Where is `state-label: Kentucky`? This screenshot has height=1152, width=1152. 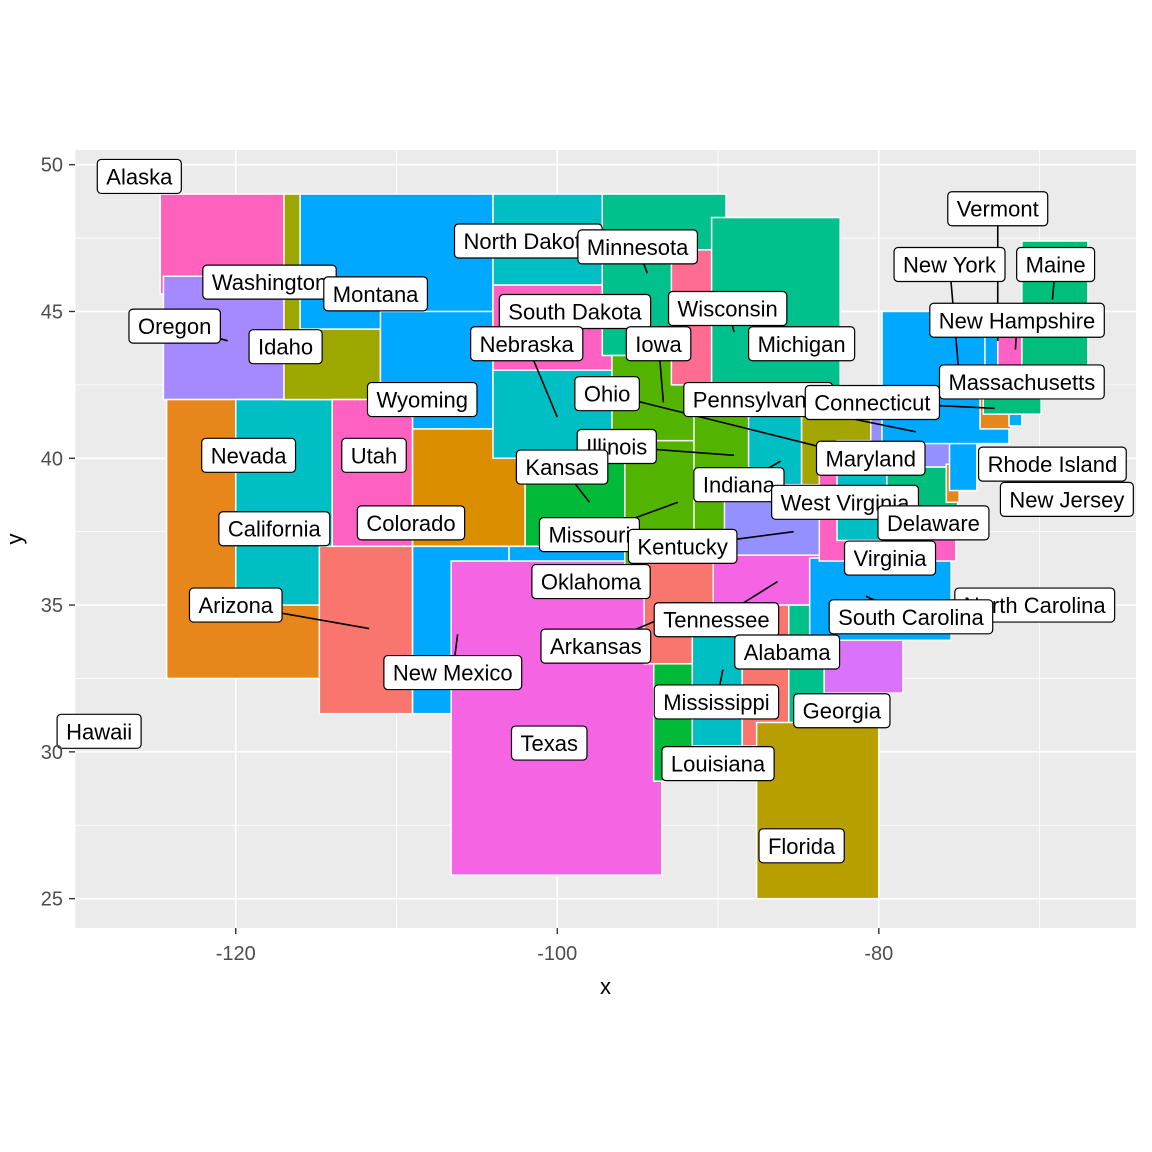
state-label: Kentucky is located at coordinates (682, 546).